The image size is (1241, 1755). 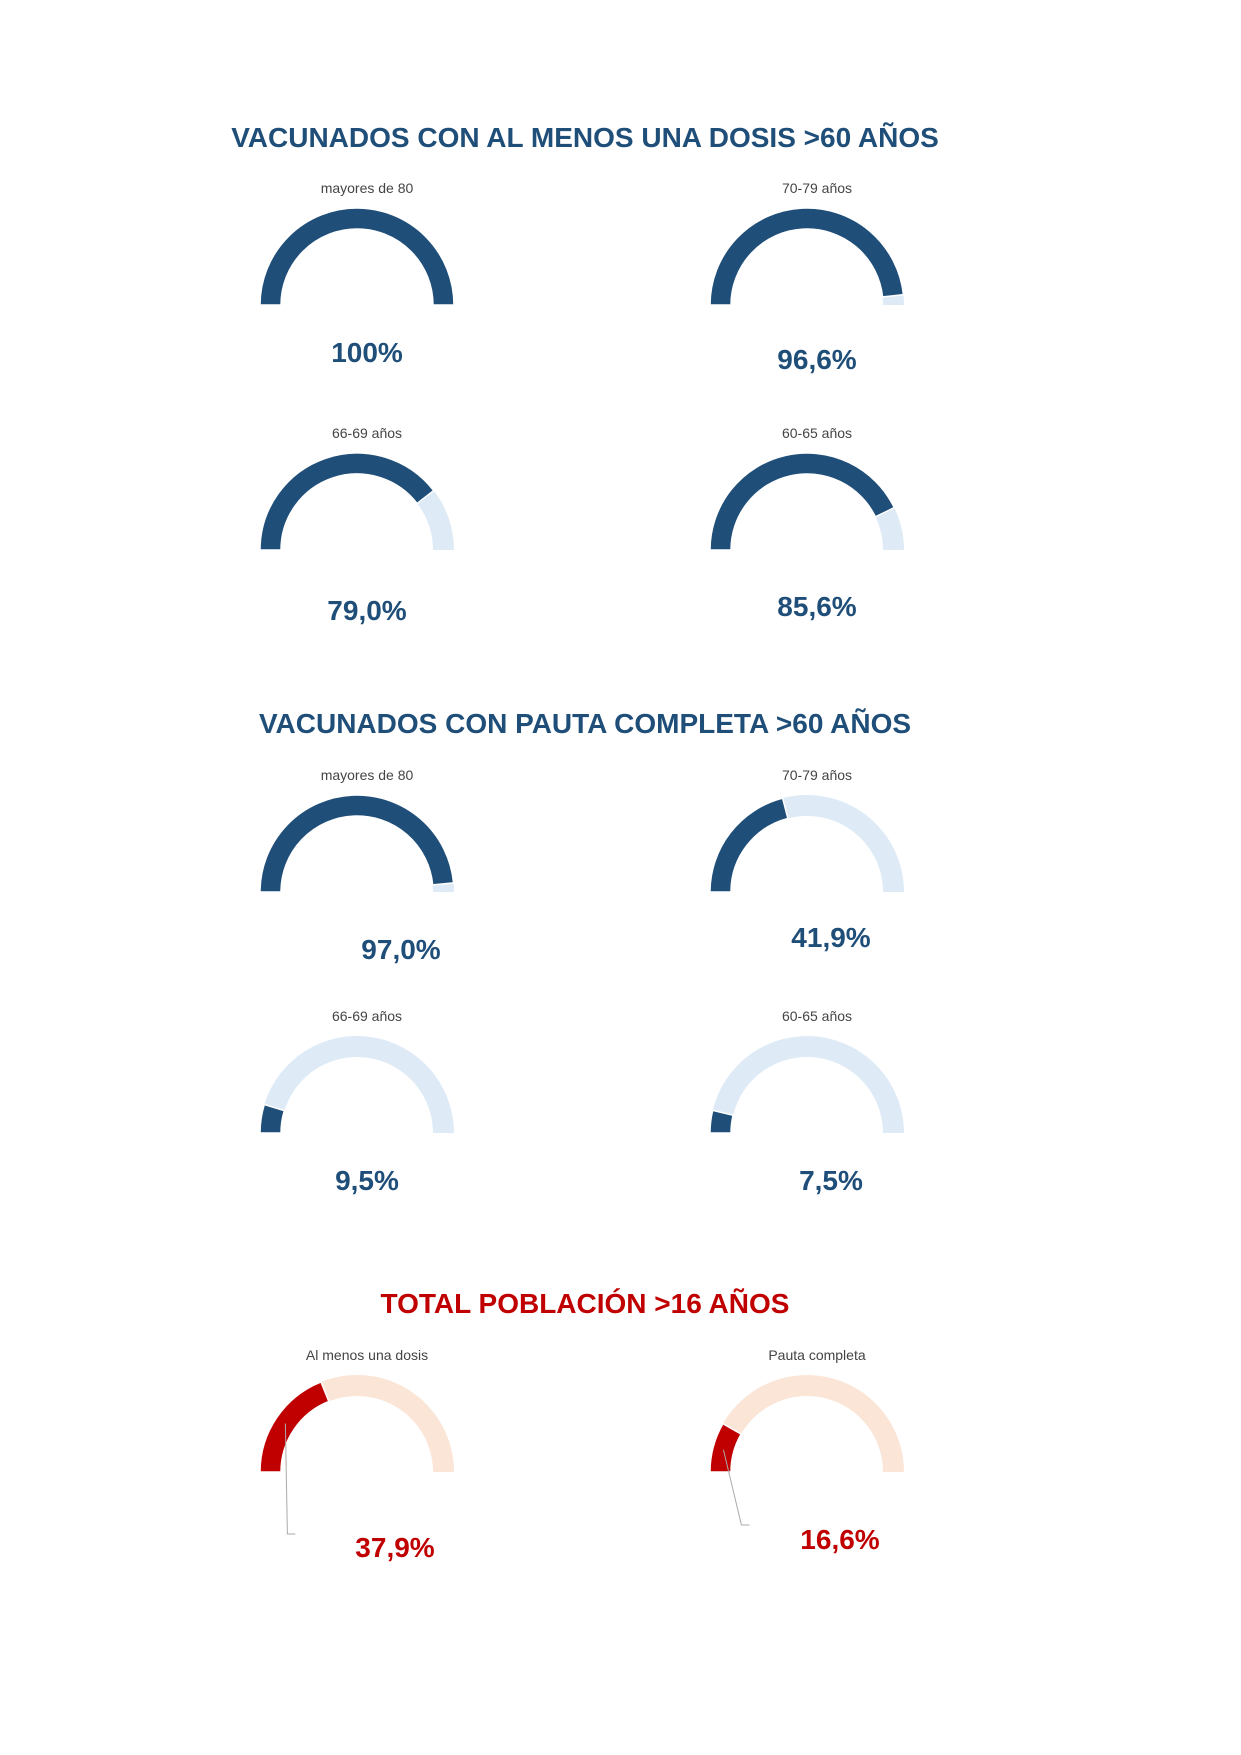 I want to click on gauge-value: 37,9%, so click(x=395, y=1547).